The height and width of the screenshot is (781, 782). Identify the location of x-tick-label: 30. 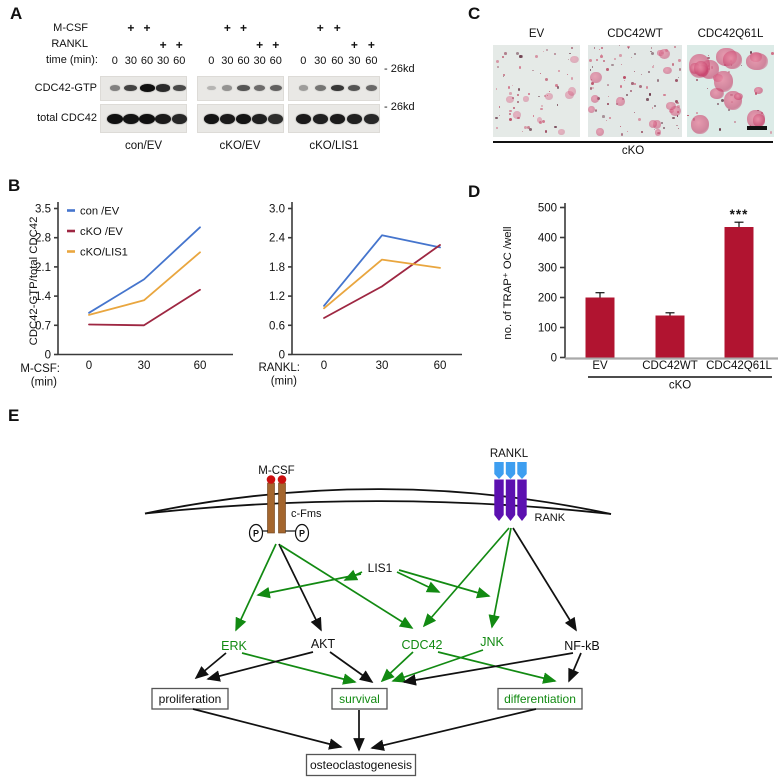
(144, 366).